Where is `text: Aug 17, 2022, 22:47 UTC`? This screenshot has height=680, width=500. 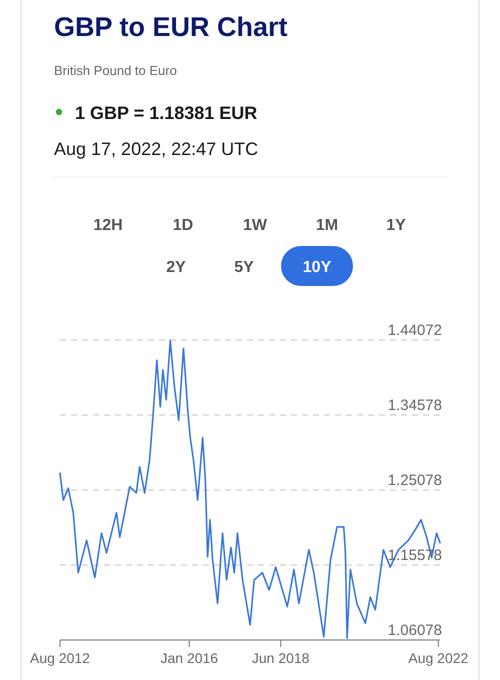 text: Aug 17, 2022, 22:47 UTC is located at coordinates (156, 149).